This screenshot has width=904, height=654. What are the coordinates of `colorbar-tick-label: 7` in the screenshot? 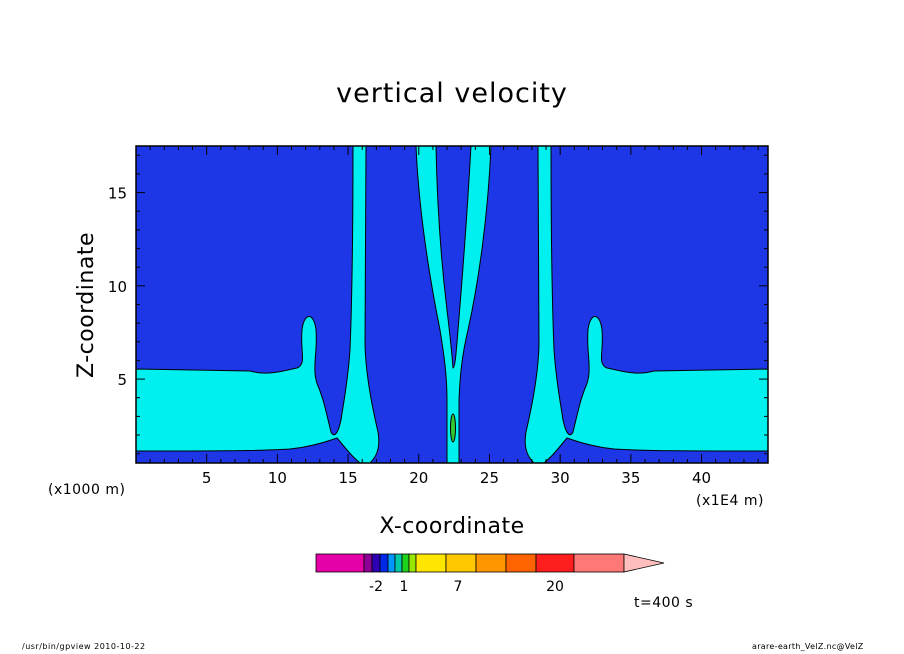 It's located at (458, 587).